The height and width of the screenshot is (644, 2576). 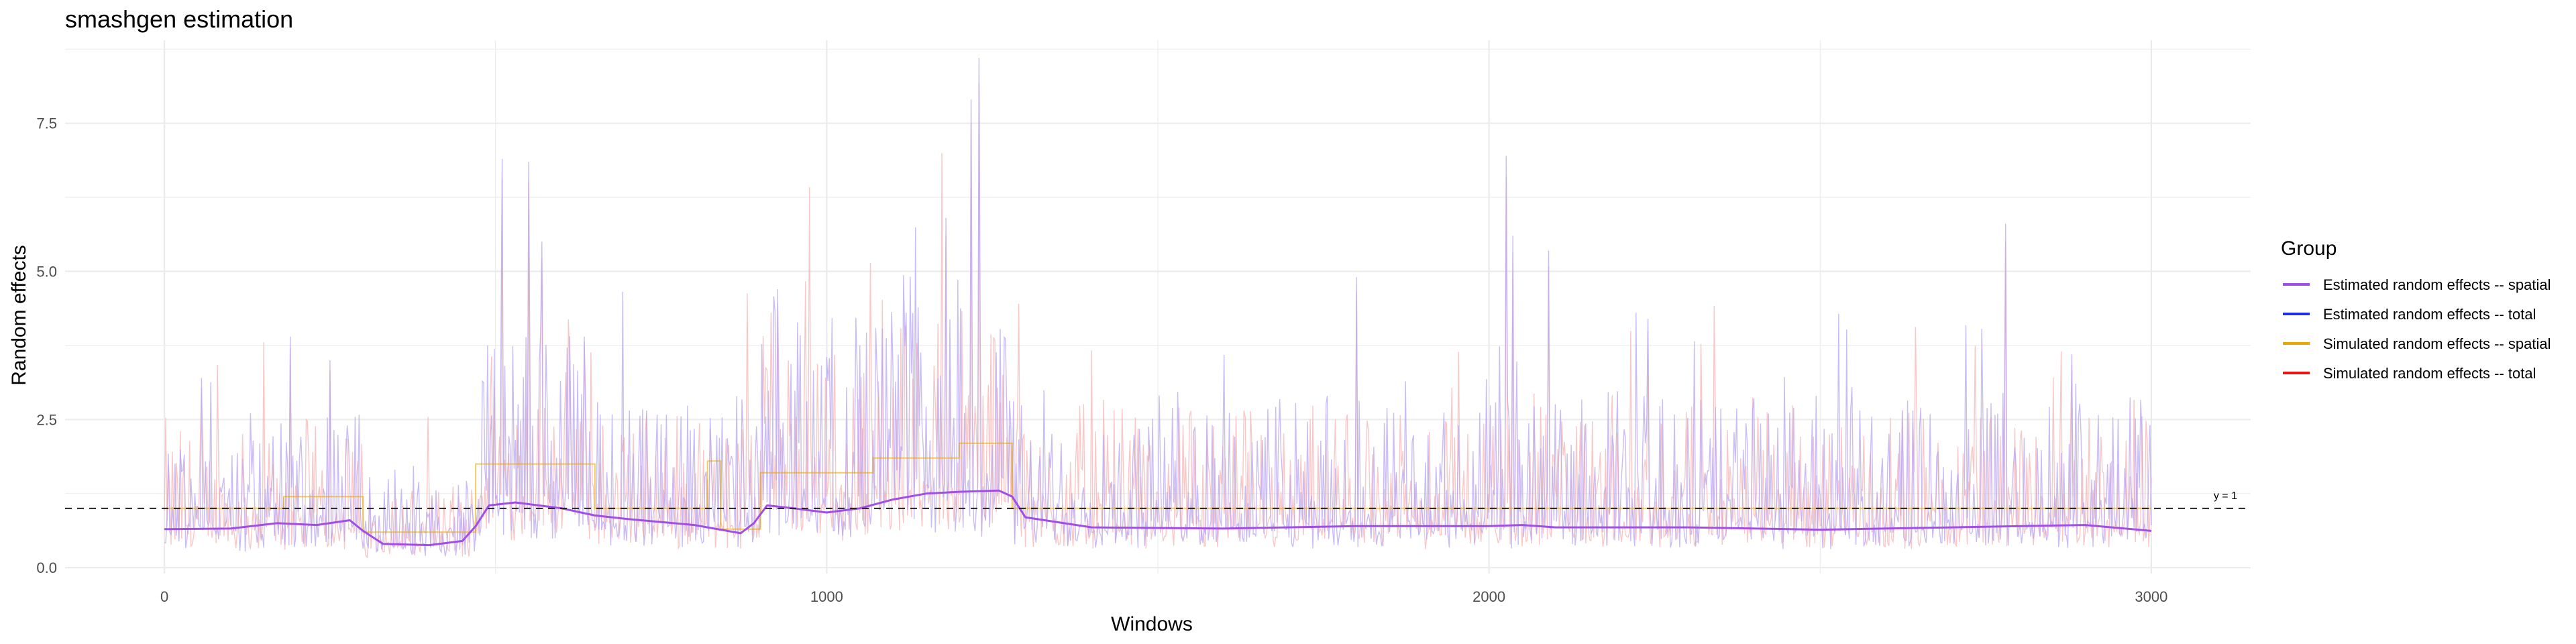 What do you see at coordinates (46, 272) in the screenshot?
I see `y-tick-label: 5.0` at bounding box center [46, 272].